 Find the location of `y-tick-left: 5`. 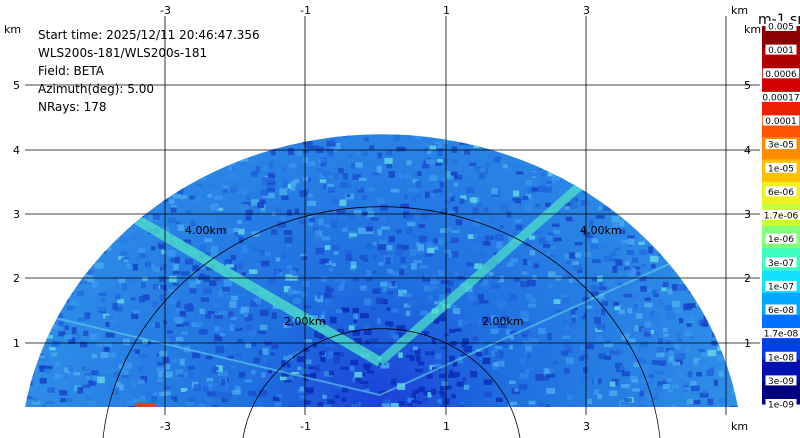

y-tick-left: 5 is located at coordinates (16, 85).